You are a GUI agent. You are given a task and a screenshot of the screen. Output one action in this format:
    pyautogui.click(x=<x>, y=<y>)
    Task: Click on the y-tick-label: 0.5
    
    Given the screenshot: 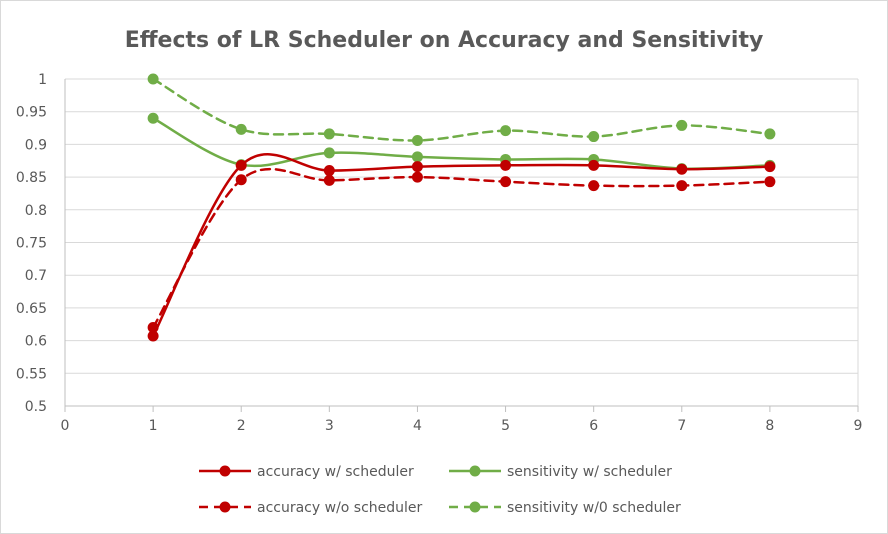 What is the action you would take?
    pyautogui.click(x=36, y=407)
    